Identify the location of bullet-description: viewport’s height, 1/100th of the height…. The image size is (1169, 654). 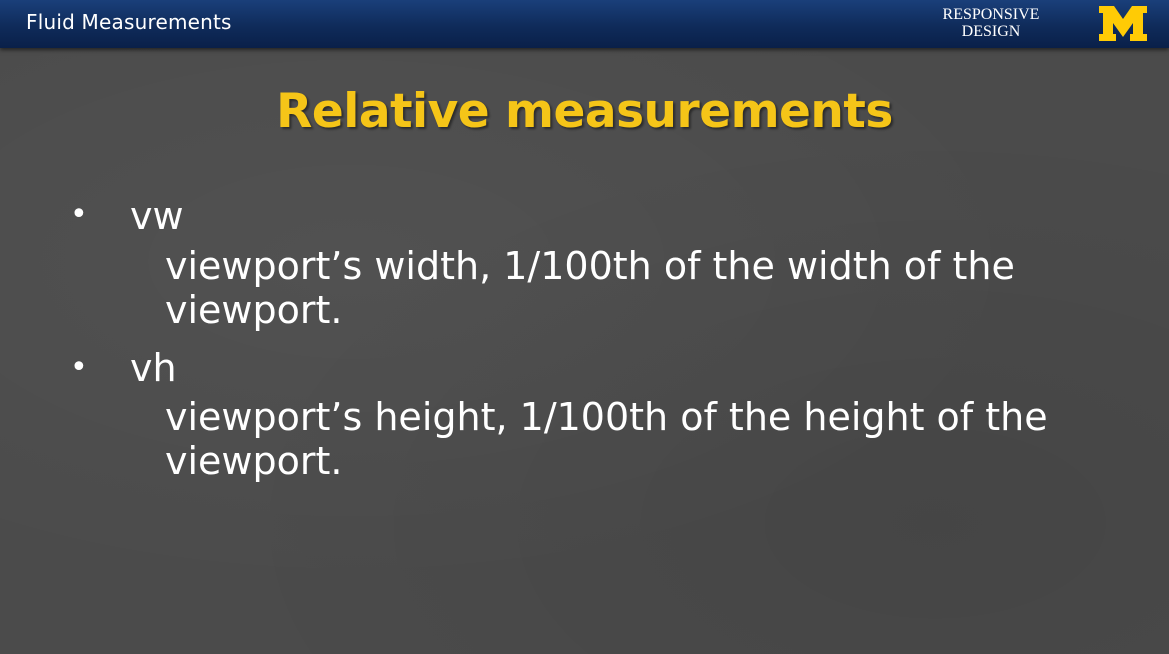
(606, 439).